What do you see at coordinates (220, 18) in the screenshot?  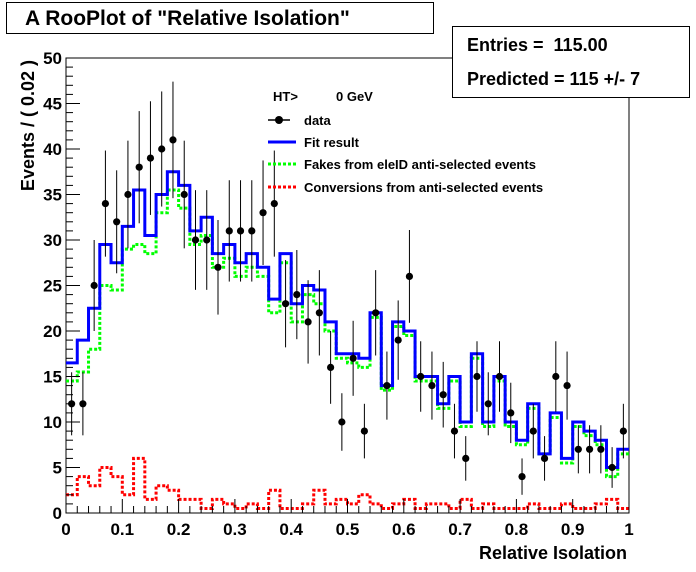 I see `title-box: A RooPlot of "Relative Isolation"` at bounding box center [220, 18].